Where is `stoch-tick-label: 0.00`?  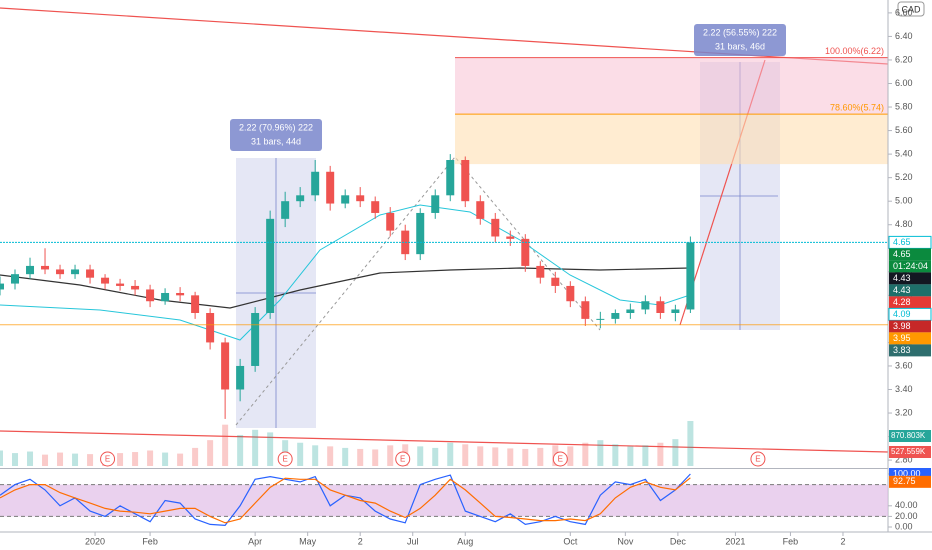
stoch-tick-label: 0.00 is located at coordinates (904, 526).